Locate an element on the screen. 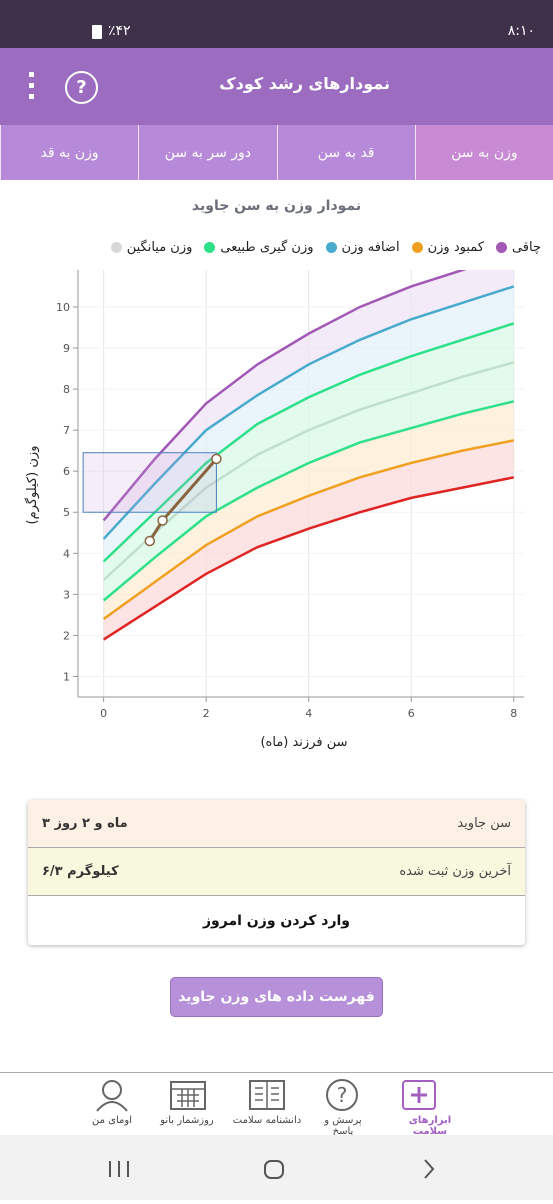  y-tick-label: 1 is located at coordinates (66, 676).